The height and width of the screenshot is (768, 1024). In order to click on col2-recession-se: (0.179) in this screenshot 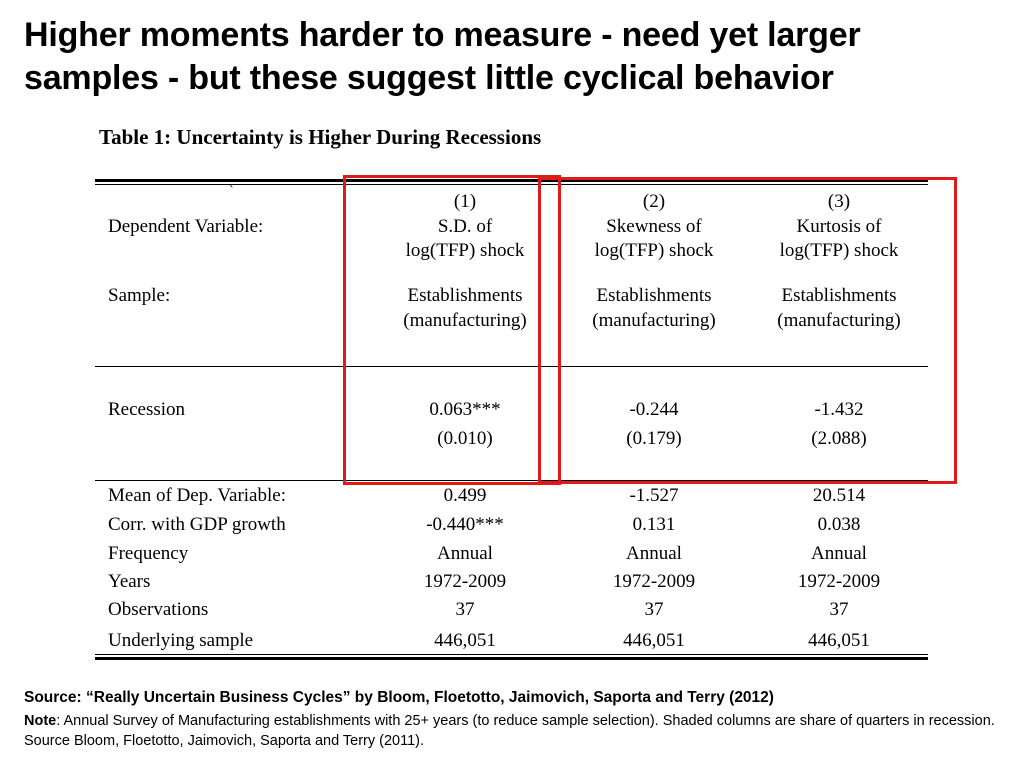, I will do `click(654, 438)`.